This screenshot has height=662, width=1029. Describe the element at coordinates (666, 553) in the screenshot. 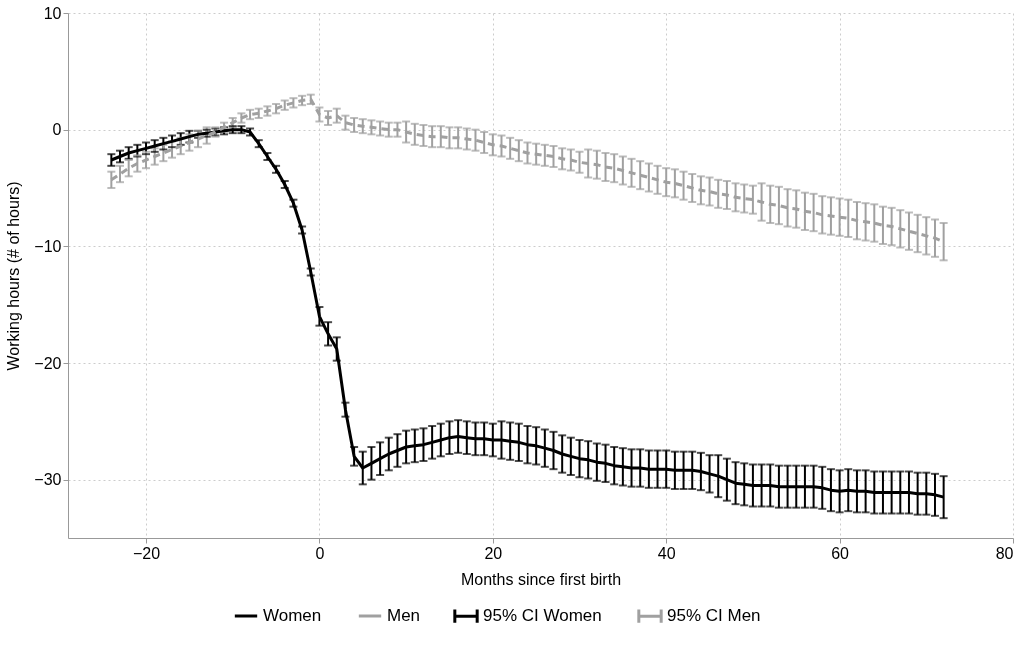

I see `x-tick-label: 40` at that location.